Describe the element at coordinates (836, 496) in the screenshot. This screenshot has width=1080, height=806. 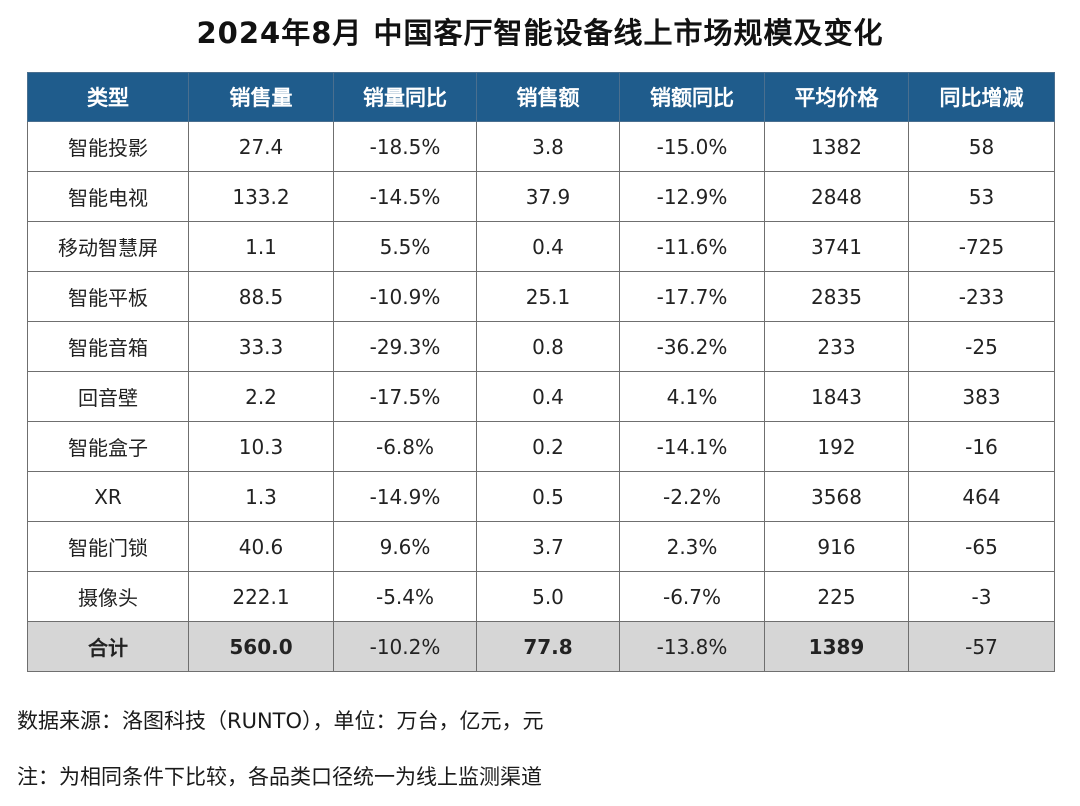
I see `cell-avg-price: 3568` at that location.